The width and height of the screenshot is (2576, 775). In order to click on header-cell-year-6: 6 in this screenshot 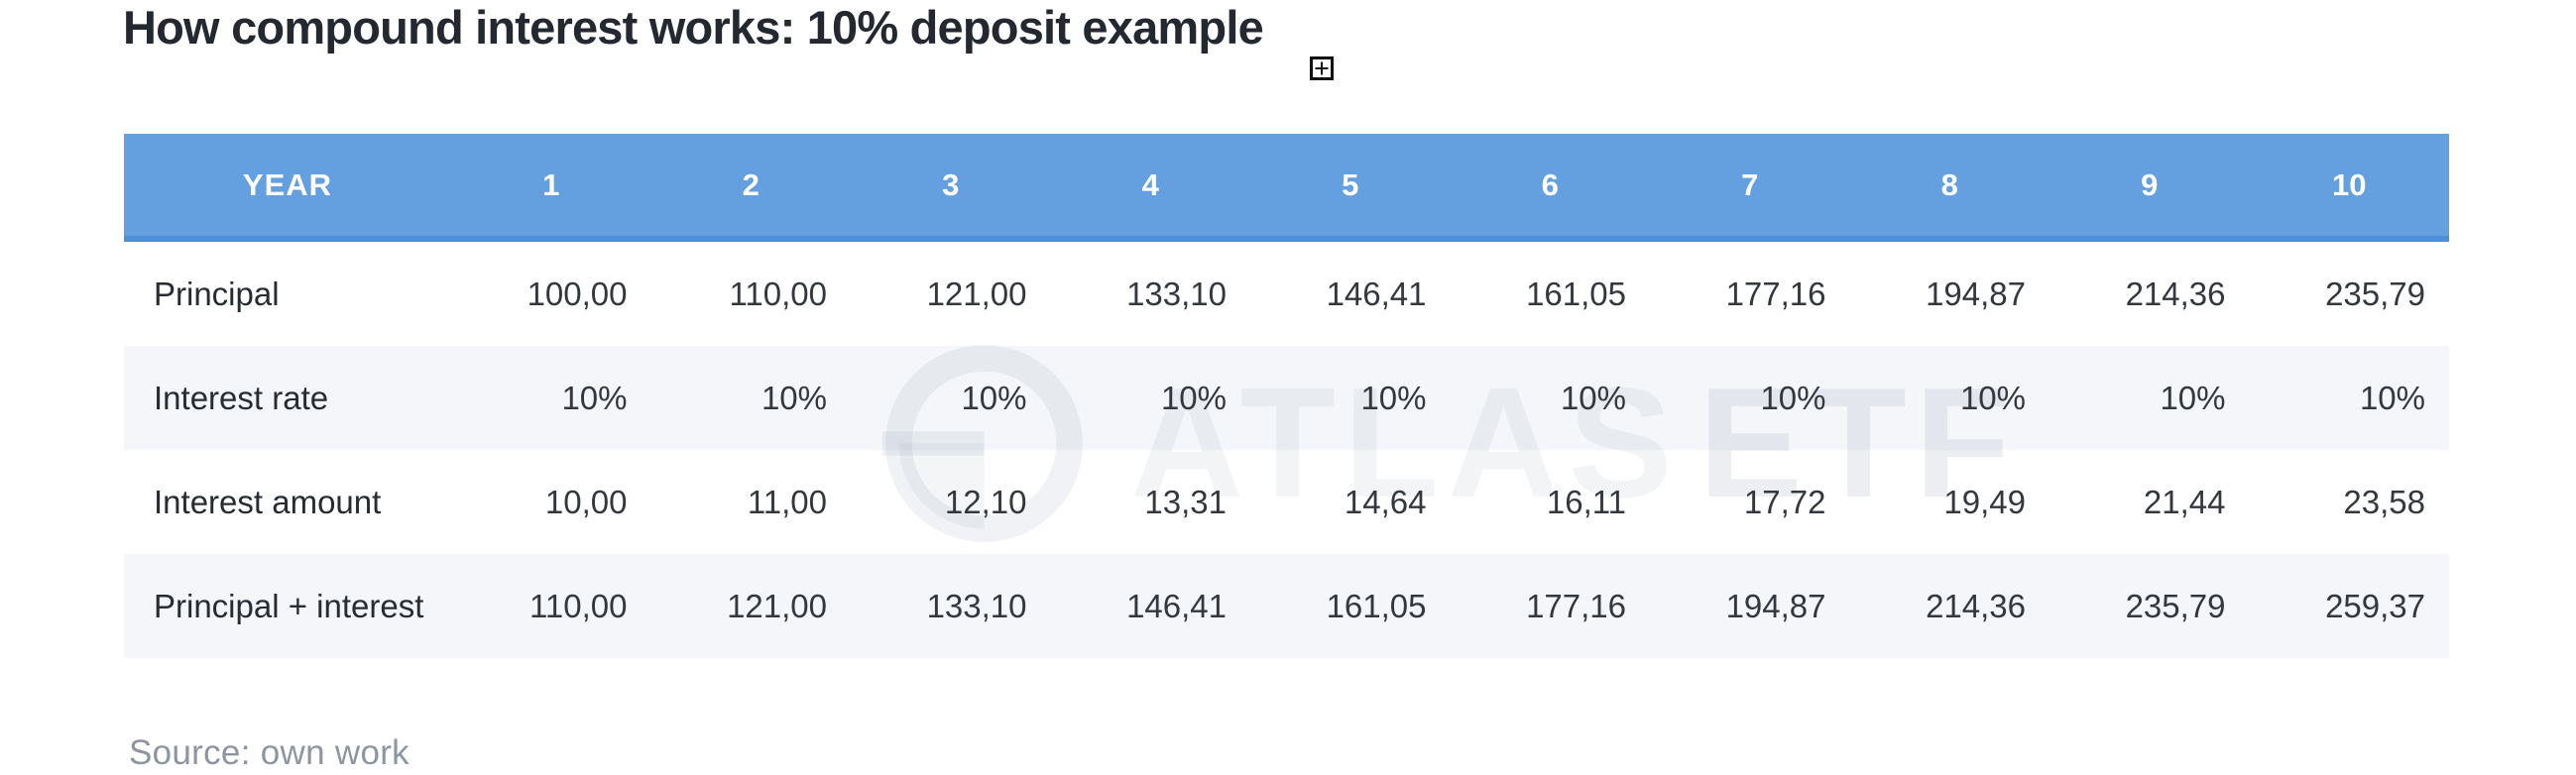, I will do `click(1550, 184)`.